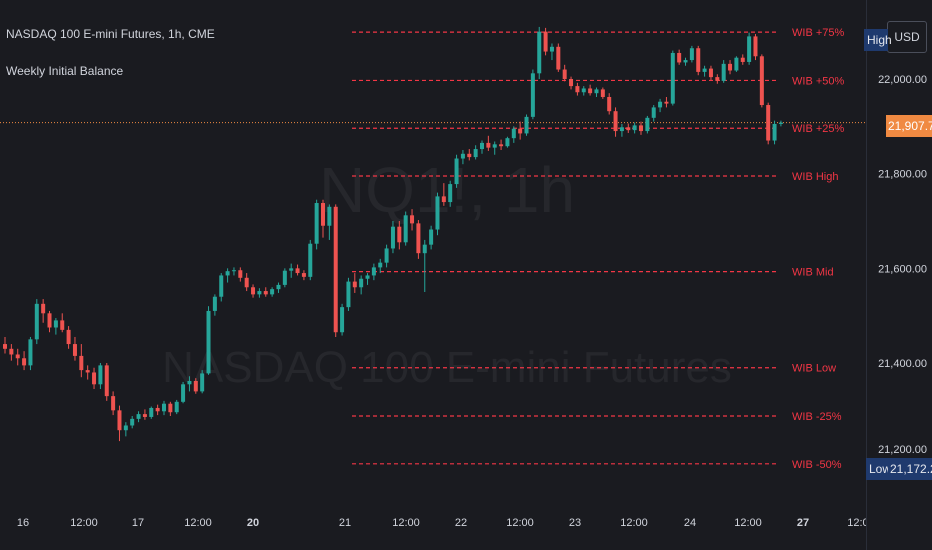 The width and height of the screenshot is (932, 550). I want to click on symbol-title: NASDAQ 100 E-mini Futures, 1h, CME, so click(110, 34).